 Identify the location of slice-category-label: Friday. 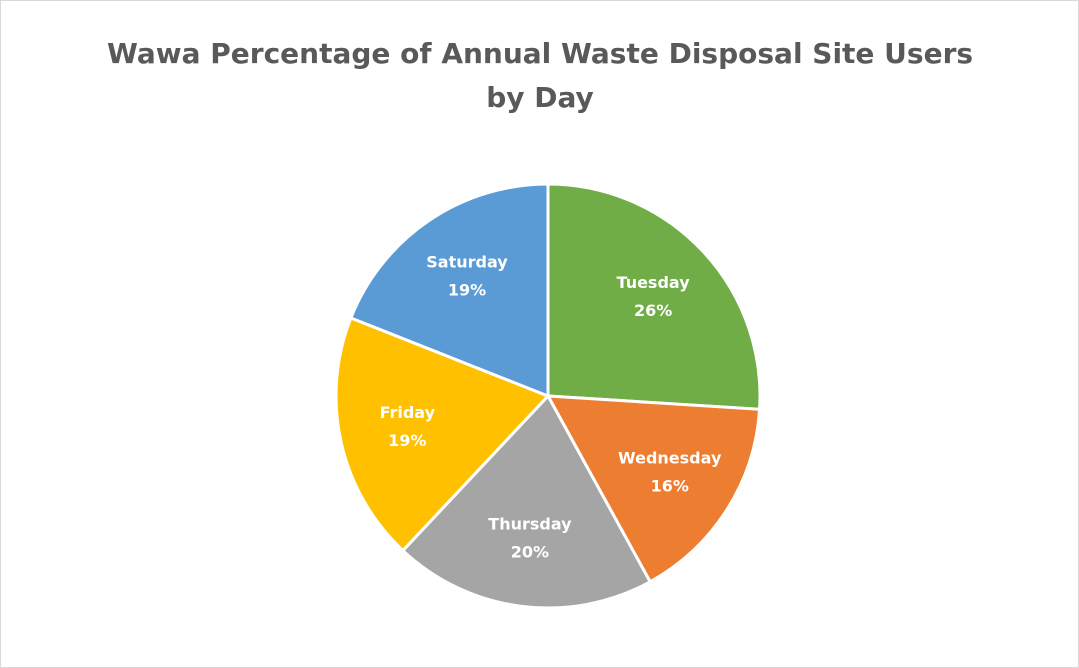
(408, 412).